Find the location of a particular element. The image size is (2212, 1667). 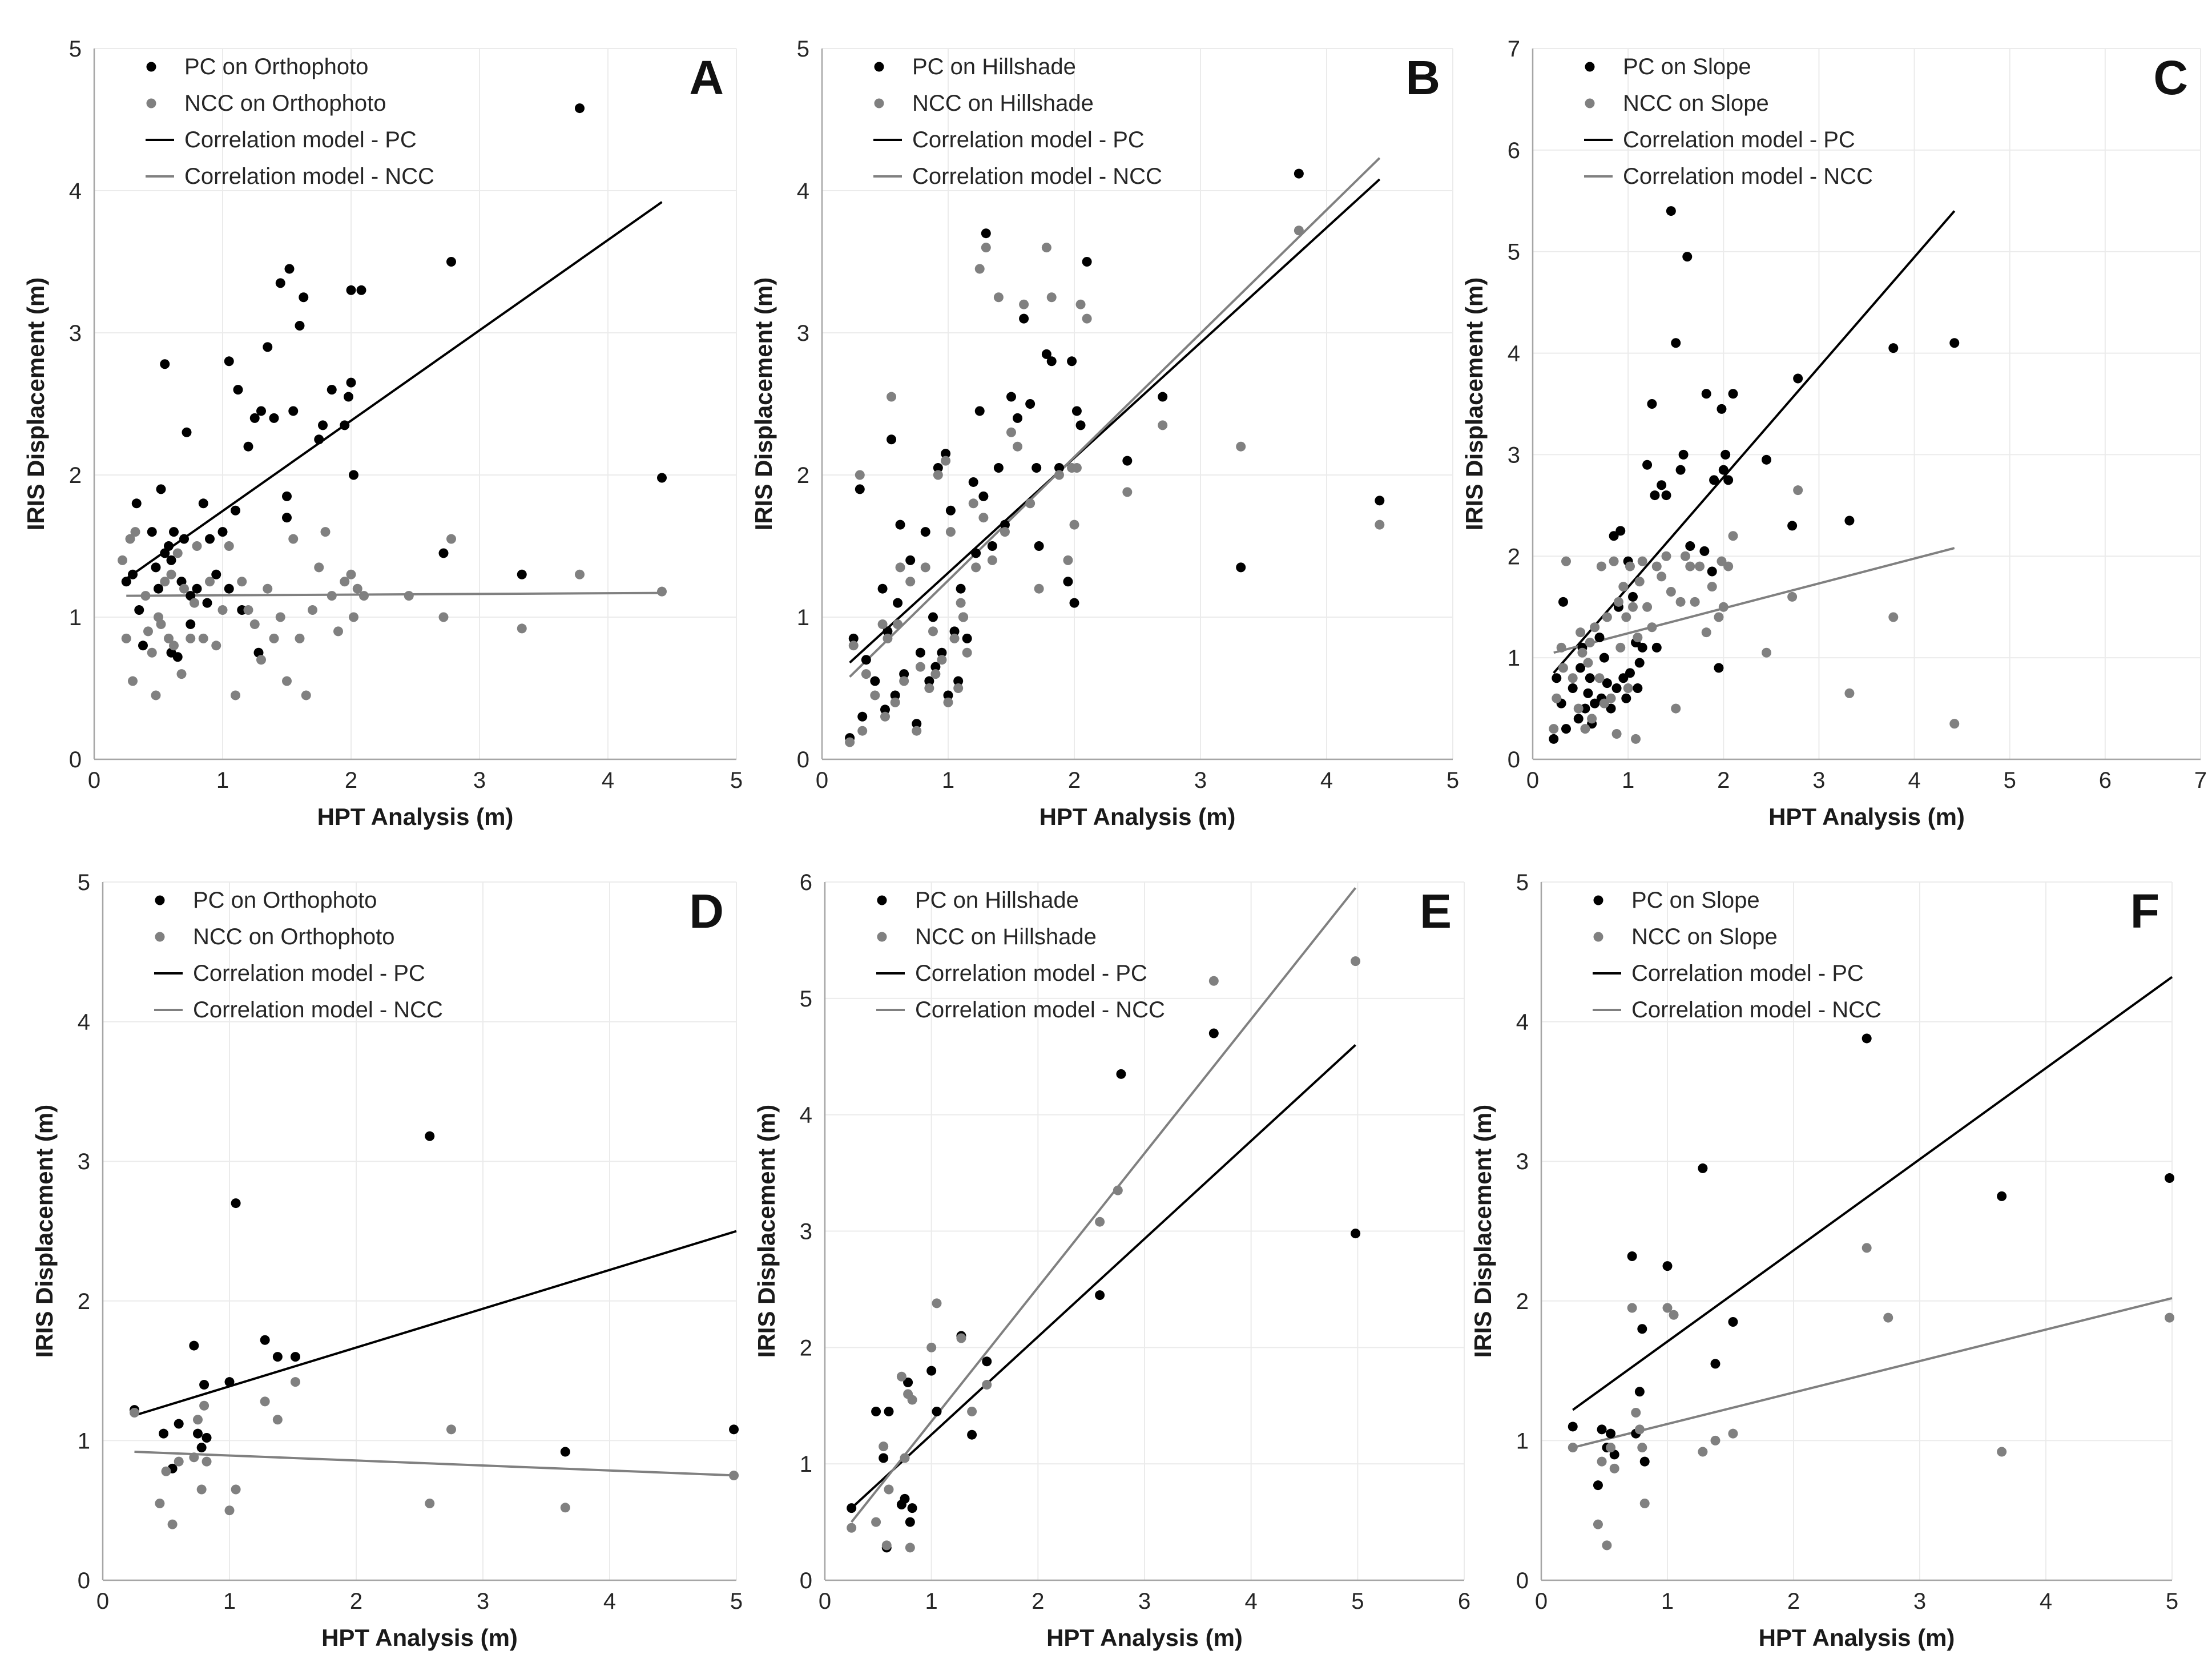

legend-label: NCC on Slope is located at coordinates (1696, 103).